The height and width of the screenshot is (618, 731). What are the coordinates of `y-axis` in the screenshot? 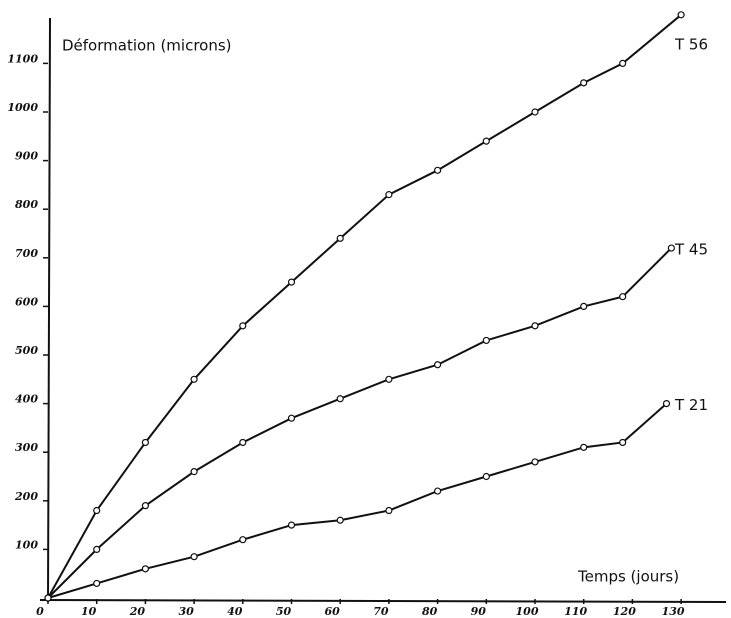 It's located at (49, 310).